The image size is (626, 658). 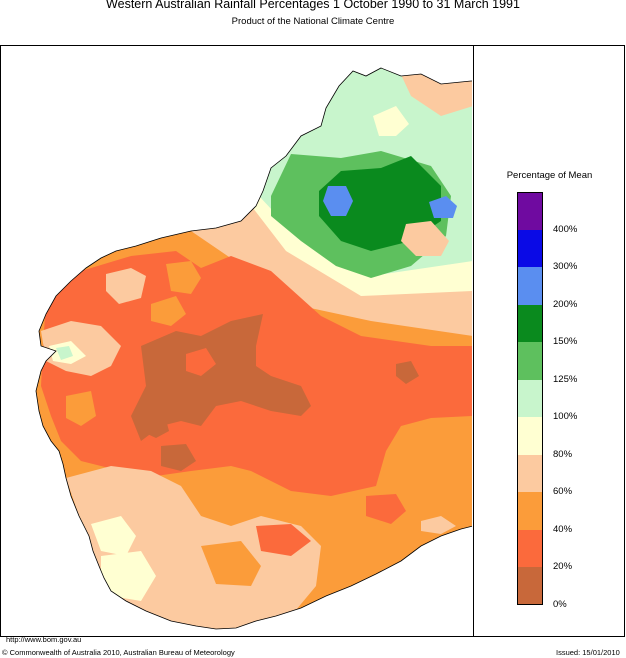 What do you see at coordinates (563, 529) in the screenshot?
I see `legend-tick-label: 40%` at bounding box center [563, 529].